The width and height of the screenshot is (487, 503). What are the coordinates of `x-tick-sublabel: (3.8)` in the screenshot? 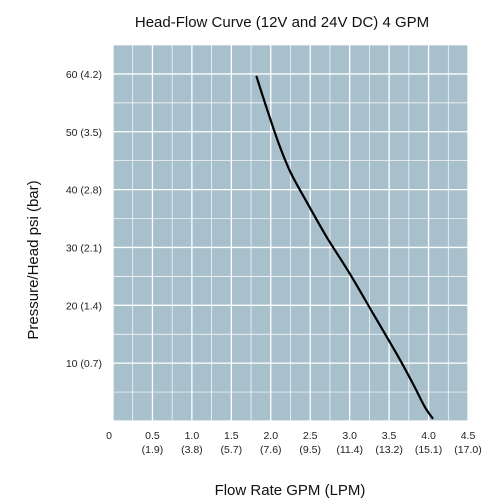 It's located at (192, 450).